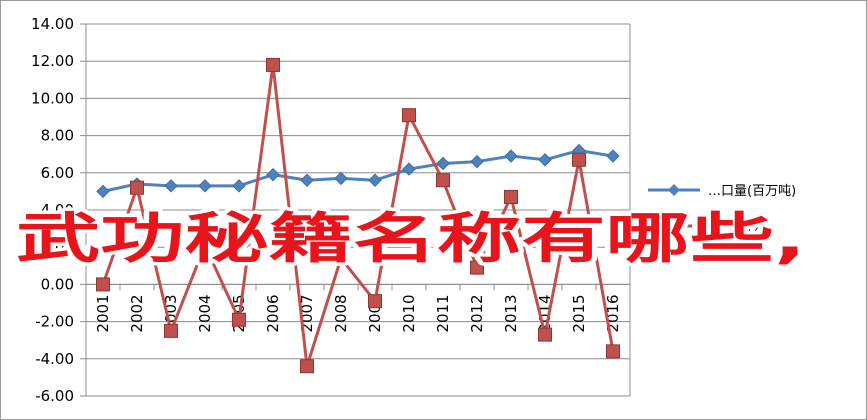 The height and width of the screenshot is (420, 867). What do you see at coordinates (409, 313) in the screenshot?
I see `x-tick-label: 2010` at bounding box center [409, 313].